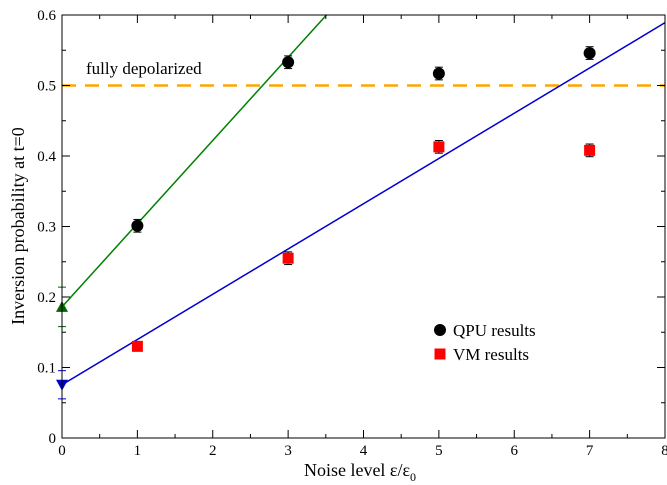 This screenshot has height=485, width=667. What do you see at coordinates (515, 451) in the screenshot?
I see `x-tick-label: 6` at bounding box center [515, 451].